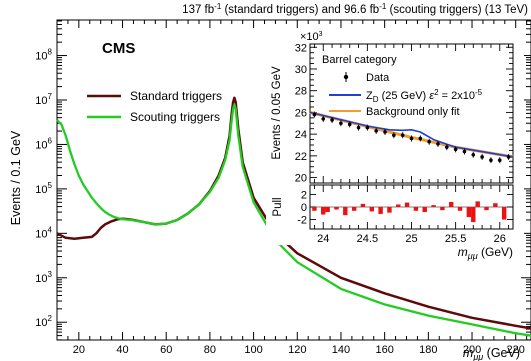 The height and width of the screenshot is (361, 531). What do you see at coordinates (118, 48) in the screenshot?
I see `experiment-label: CMS` at bounding box center [118, 48].